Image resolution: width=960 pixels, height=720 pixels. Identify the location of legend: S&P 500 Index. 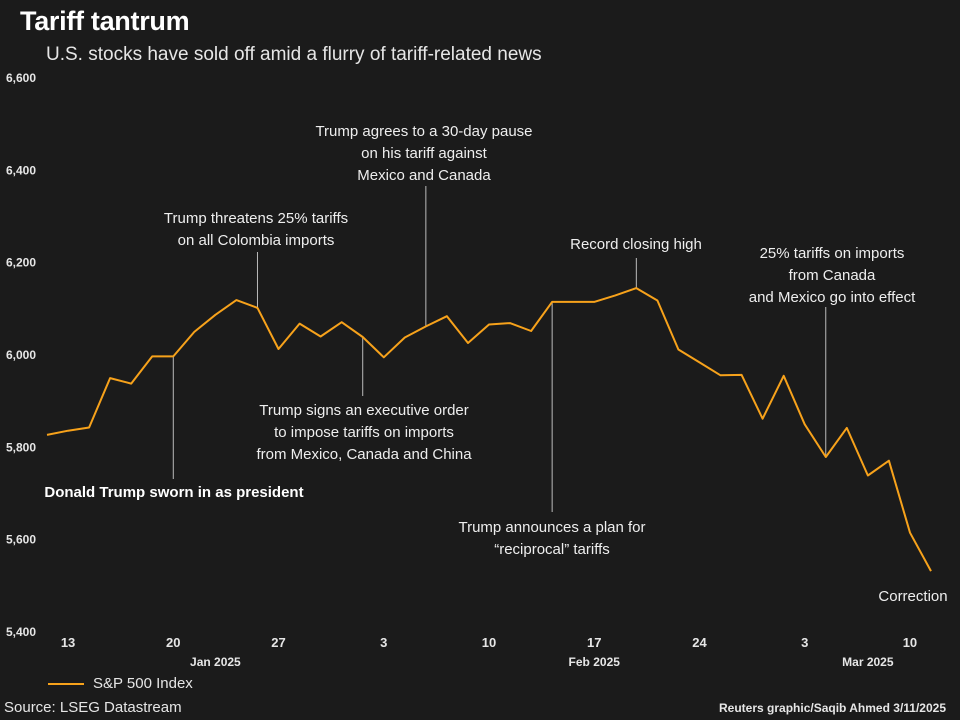
(120, 683).